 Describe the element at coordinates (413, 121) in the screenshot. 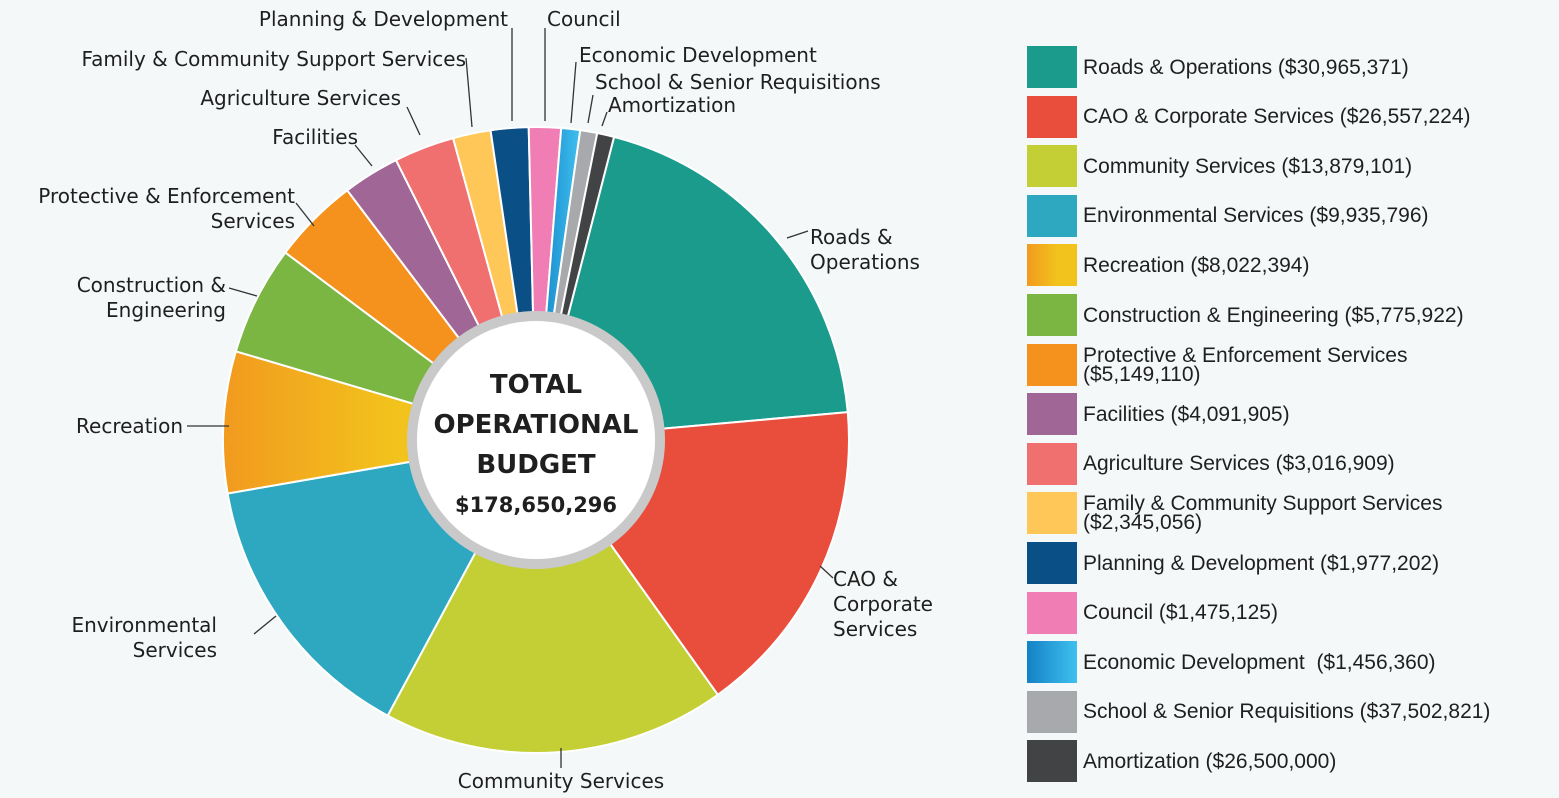

I see `leader-agriculture-services` at that location.